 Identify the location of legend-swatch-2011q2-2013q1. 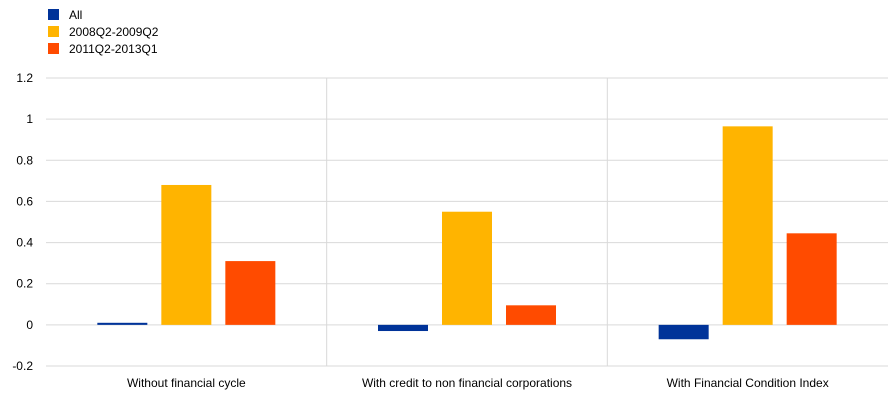
(53, 48).